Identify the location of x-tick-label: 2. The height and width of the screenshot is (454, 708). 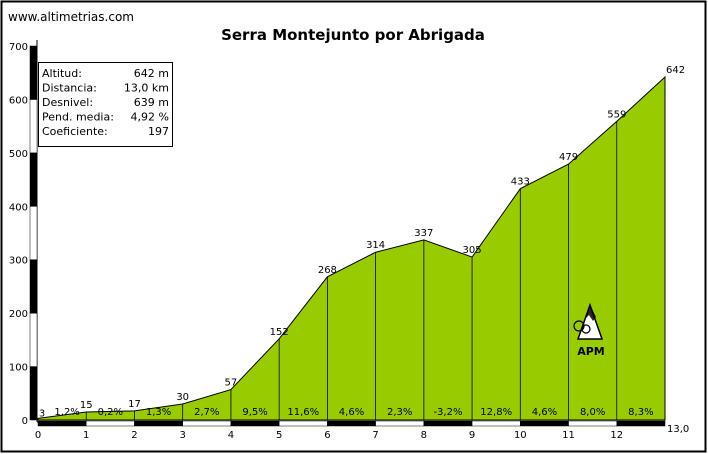
(134, 435).